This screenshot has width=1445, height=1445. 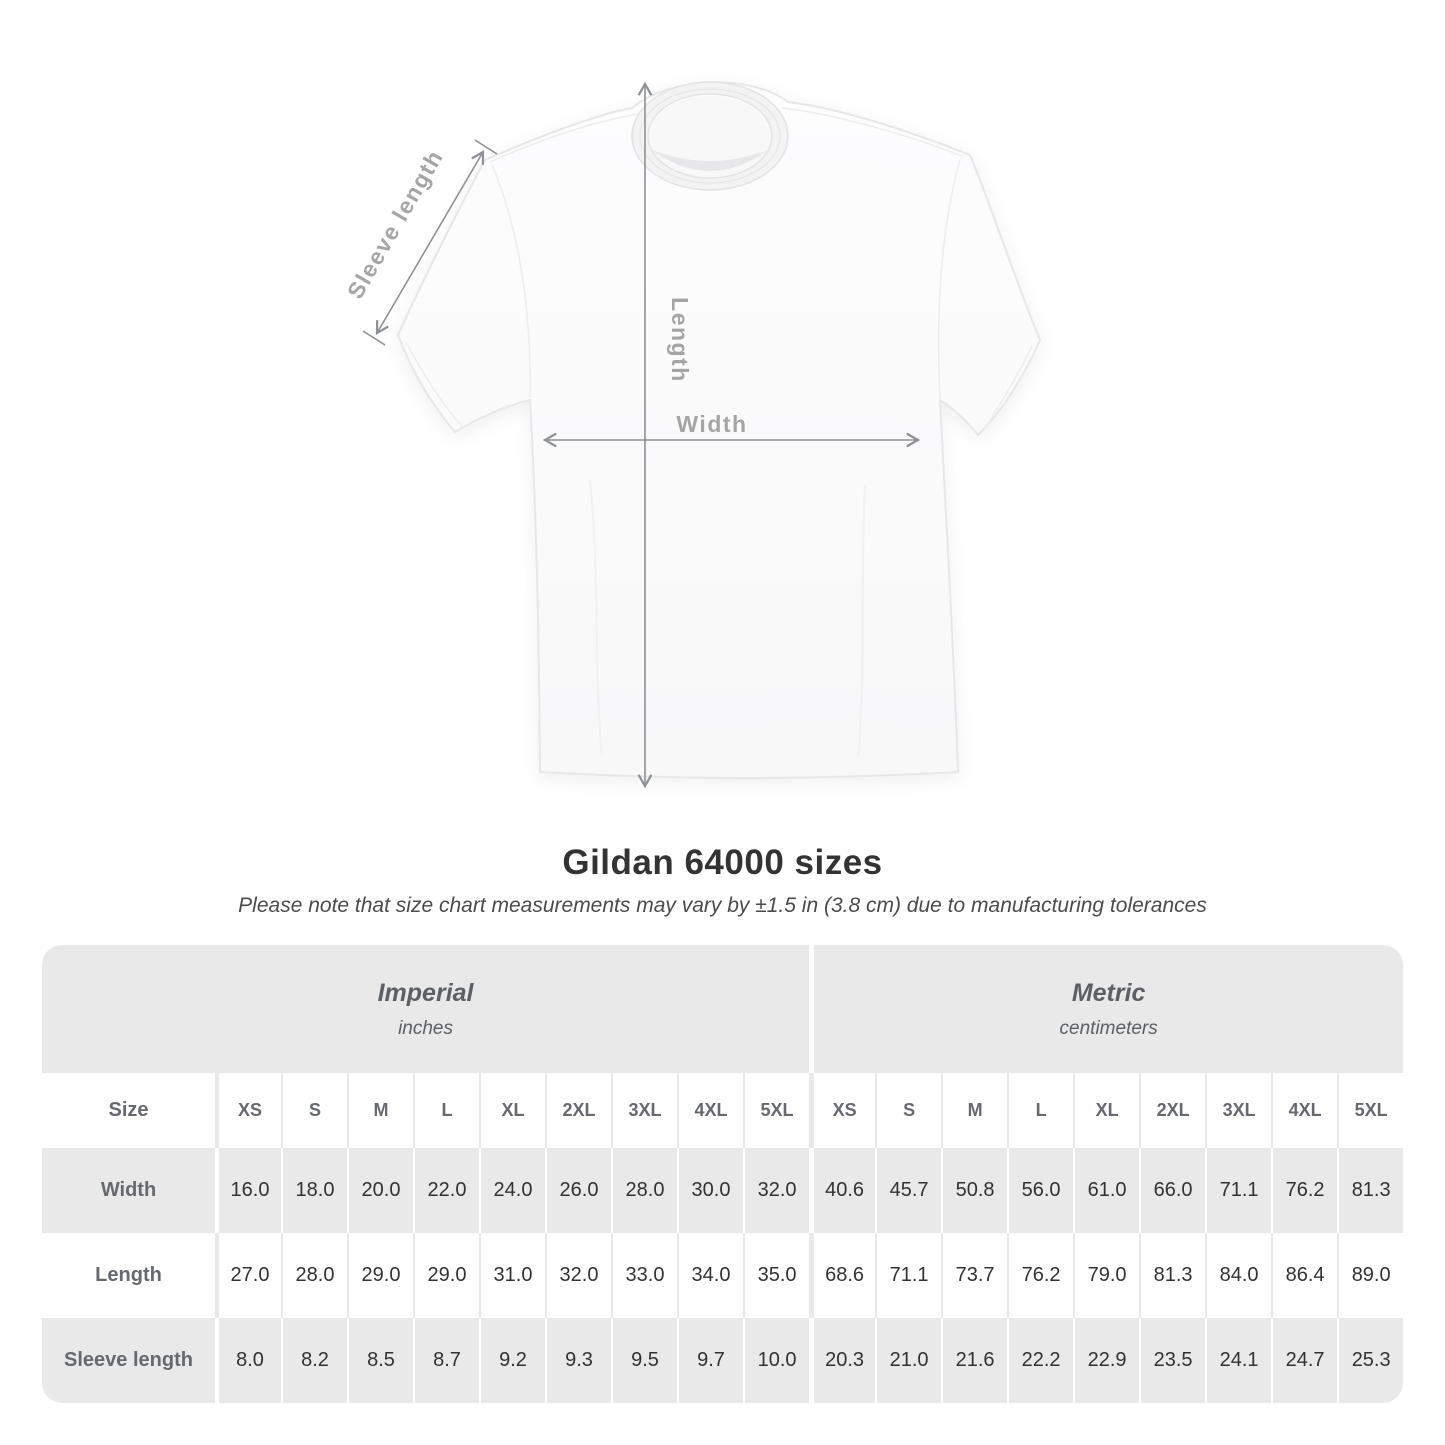 I want to click on collar, so click(x=710, y=136).